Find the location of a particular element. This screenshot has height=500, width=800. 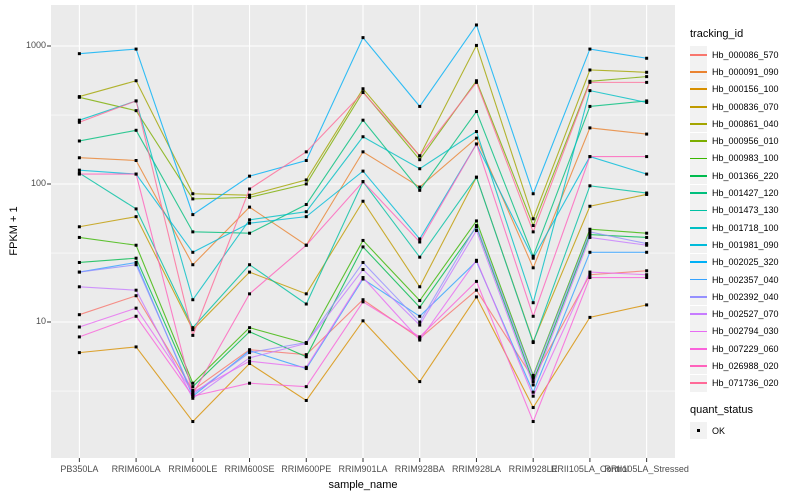

legend-item-label: Hb_002025_320 is located at coordinates (745, 262).